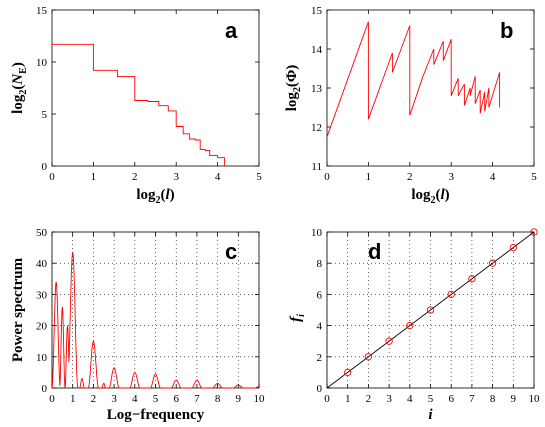 This screenshot has width=545, height=427. What do you see at coordinates (155, 196) in the screenshot?
I see `panel-a-xlabel: log2(l)` at bounding box center [155, 196].